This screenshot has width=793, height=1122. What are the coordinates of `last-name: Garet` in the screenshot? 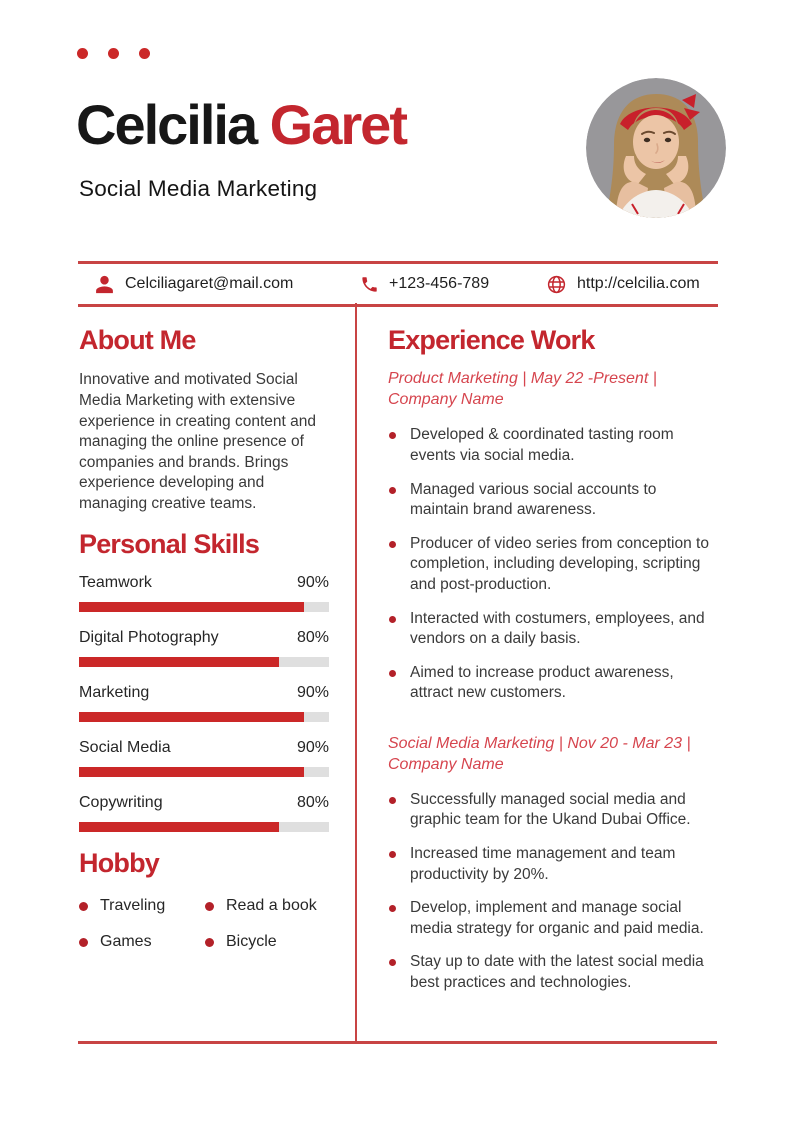 It's located at (338, 124).